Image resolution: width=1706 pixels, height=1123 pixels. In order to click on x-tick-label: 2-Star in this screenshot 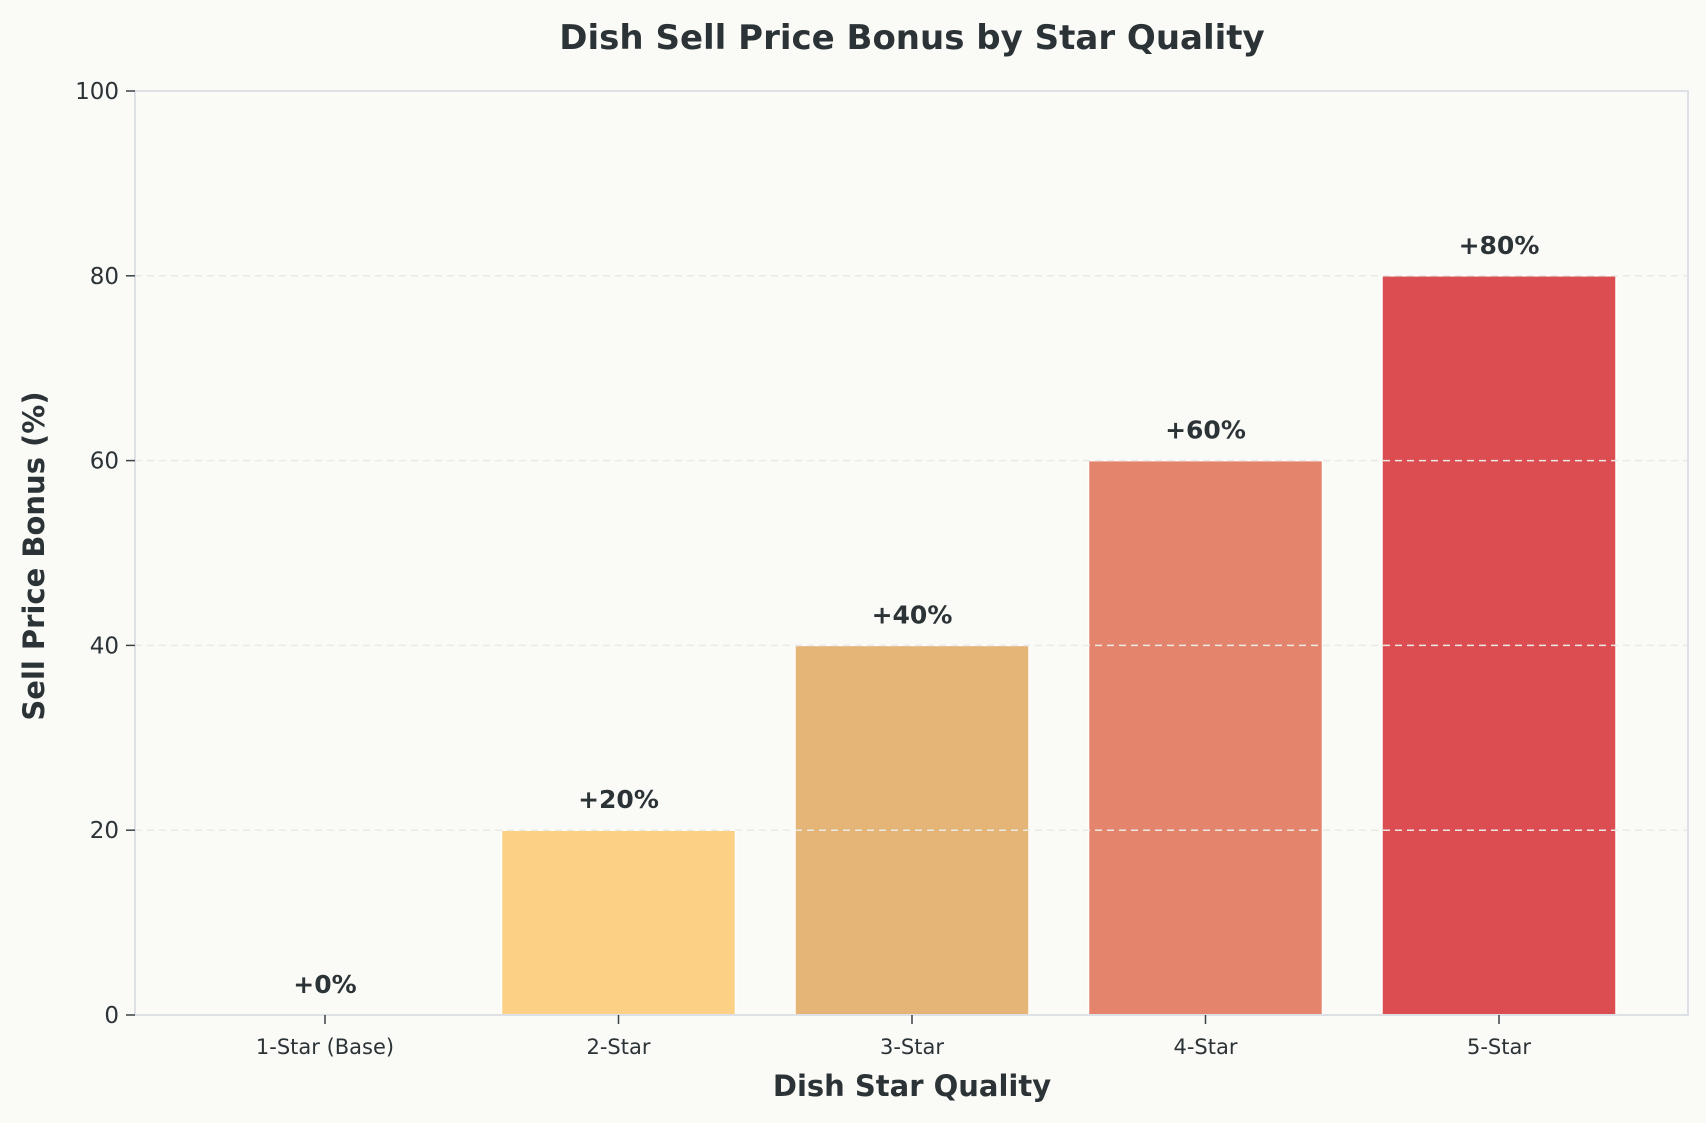, I will do `click(618, 1047)`.